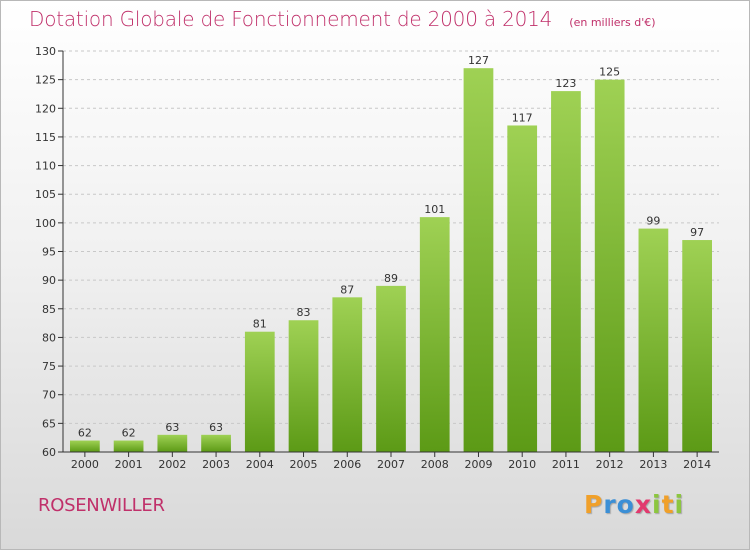 The height and width of the screenshot is (550, 750). Describe the element at coordinates (347, 289) in the screenshot. I see `bar-value-label: 87` at that location.